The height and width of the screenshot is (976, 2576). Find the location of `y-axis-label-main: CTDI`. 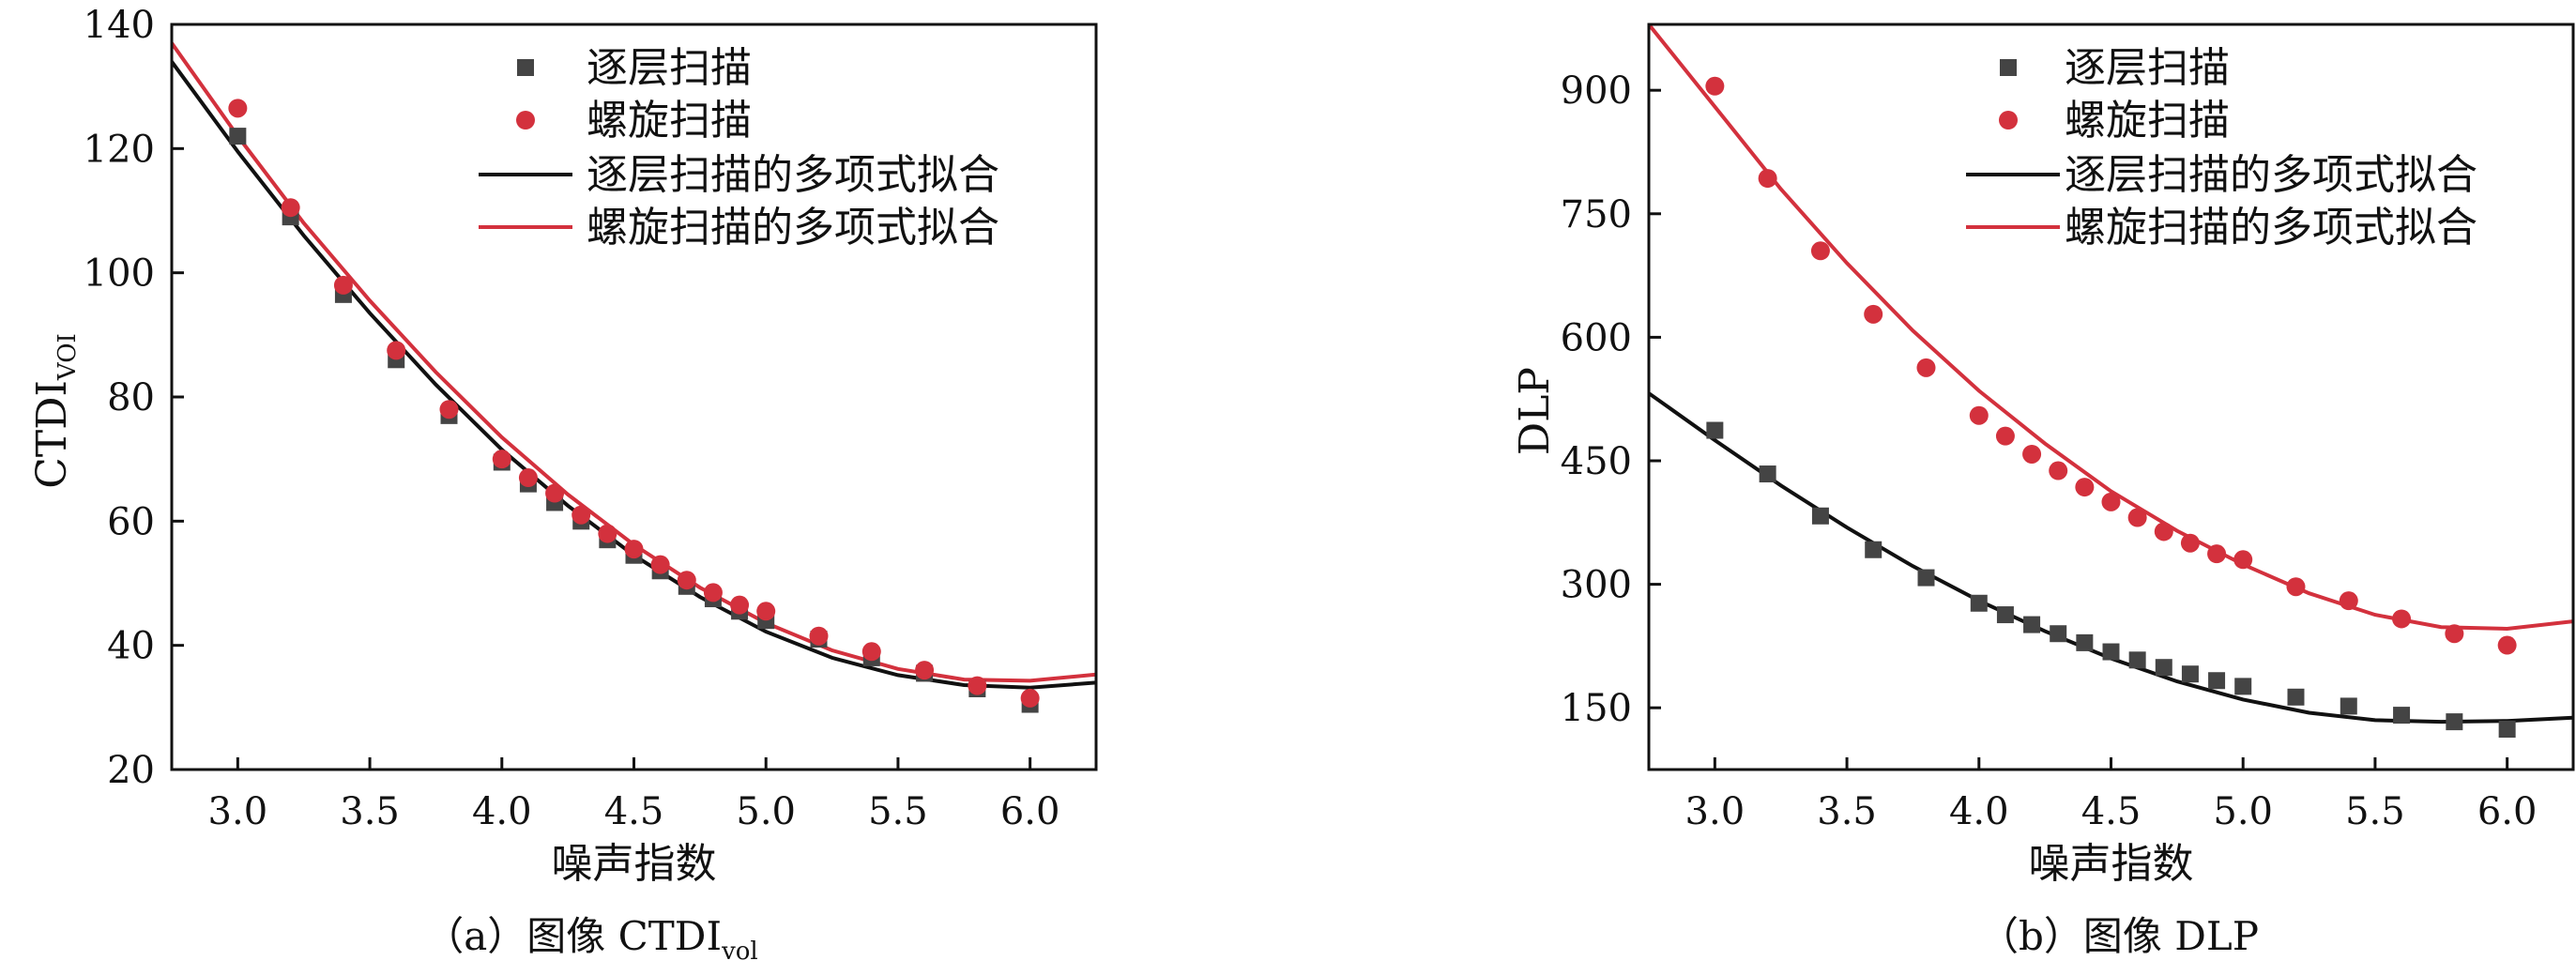

y-axis-label-main: CTDI is located at coordinates (52, 435).